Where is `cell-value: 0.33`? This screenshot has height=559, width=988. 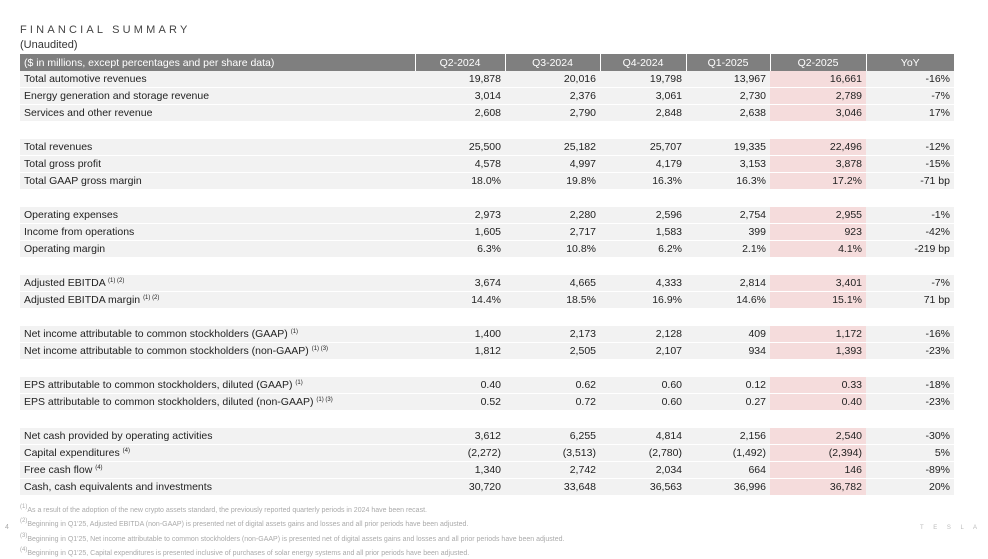 cell-value: 0.33 is located at coordinates (818, 385).